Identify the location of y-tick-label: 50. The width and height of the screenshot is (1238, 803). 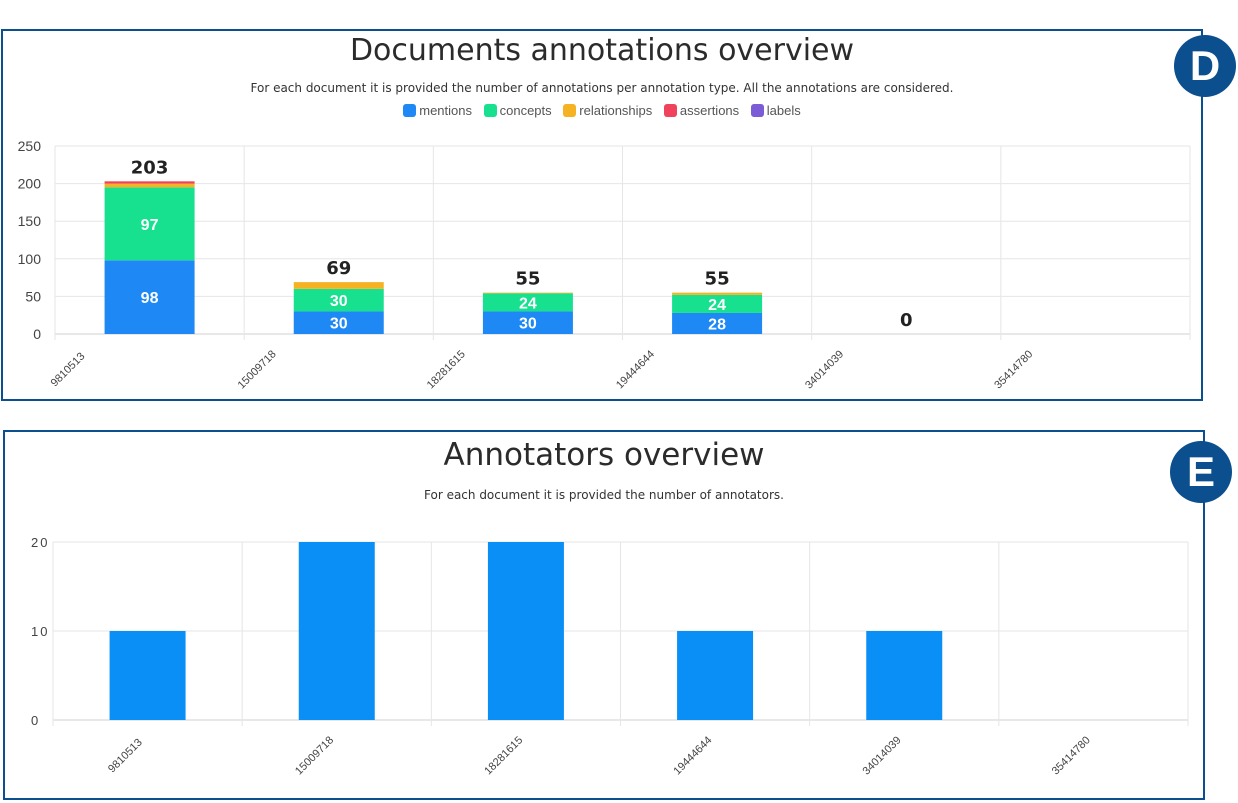
(33, 296).